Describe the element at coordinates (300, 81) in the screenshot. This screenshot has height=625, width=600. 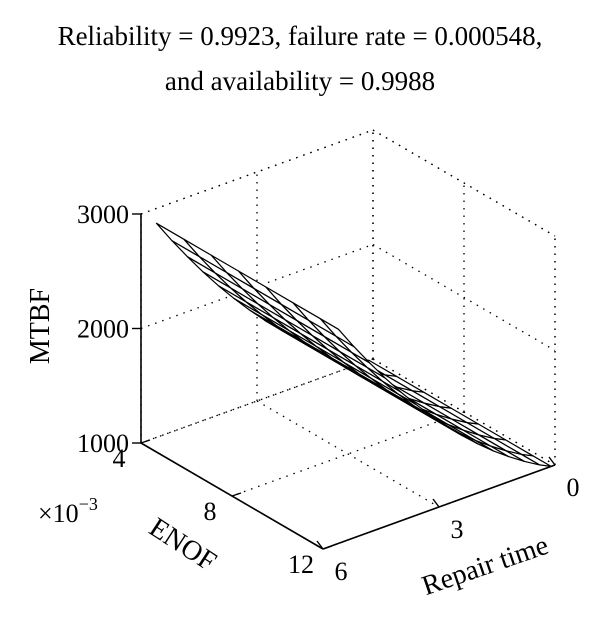
I see `chart-title-line-2: and availability = 0.9988` at that location.